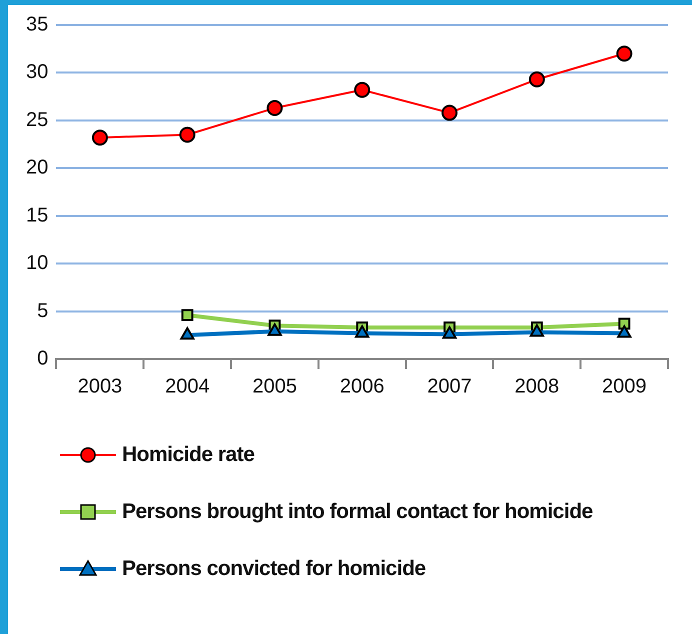  Describe the element at coordinates (537, 387) in the screenshot. I see `x-tick-label: 2008` at that location.